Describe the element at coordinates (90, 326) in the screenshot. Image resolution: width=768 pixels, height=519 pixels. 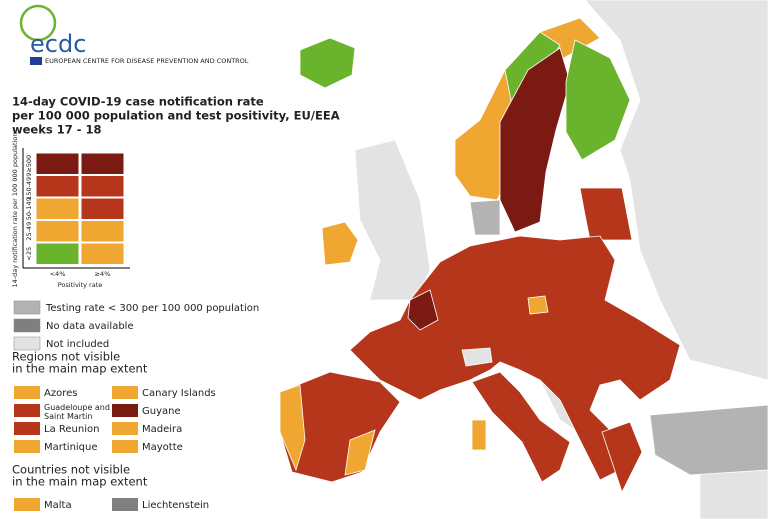
I see `legend-label: No data available` at that location.